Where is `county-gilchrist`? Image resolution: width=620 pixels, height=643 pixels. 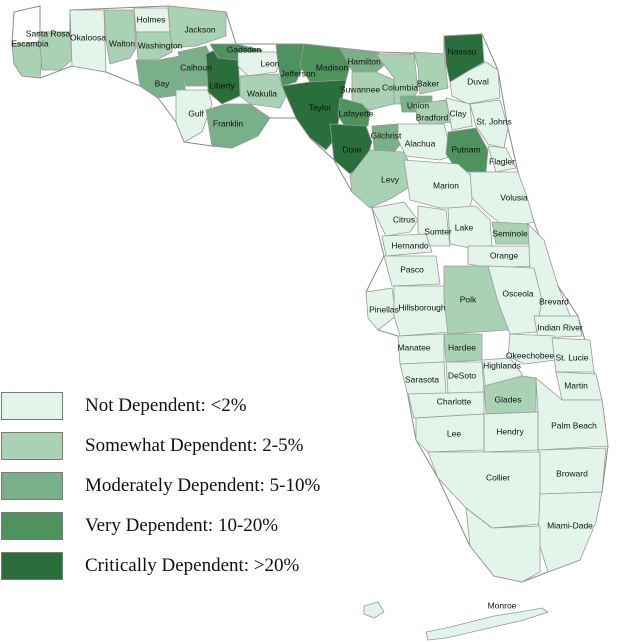
county-gilchrist is located at coordinates (388, 138).